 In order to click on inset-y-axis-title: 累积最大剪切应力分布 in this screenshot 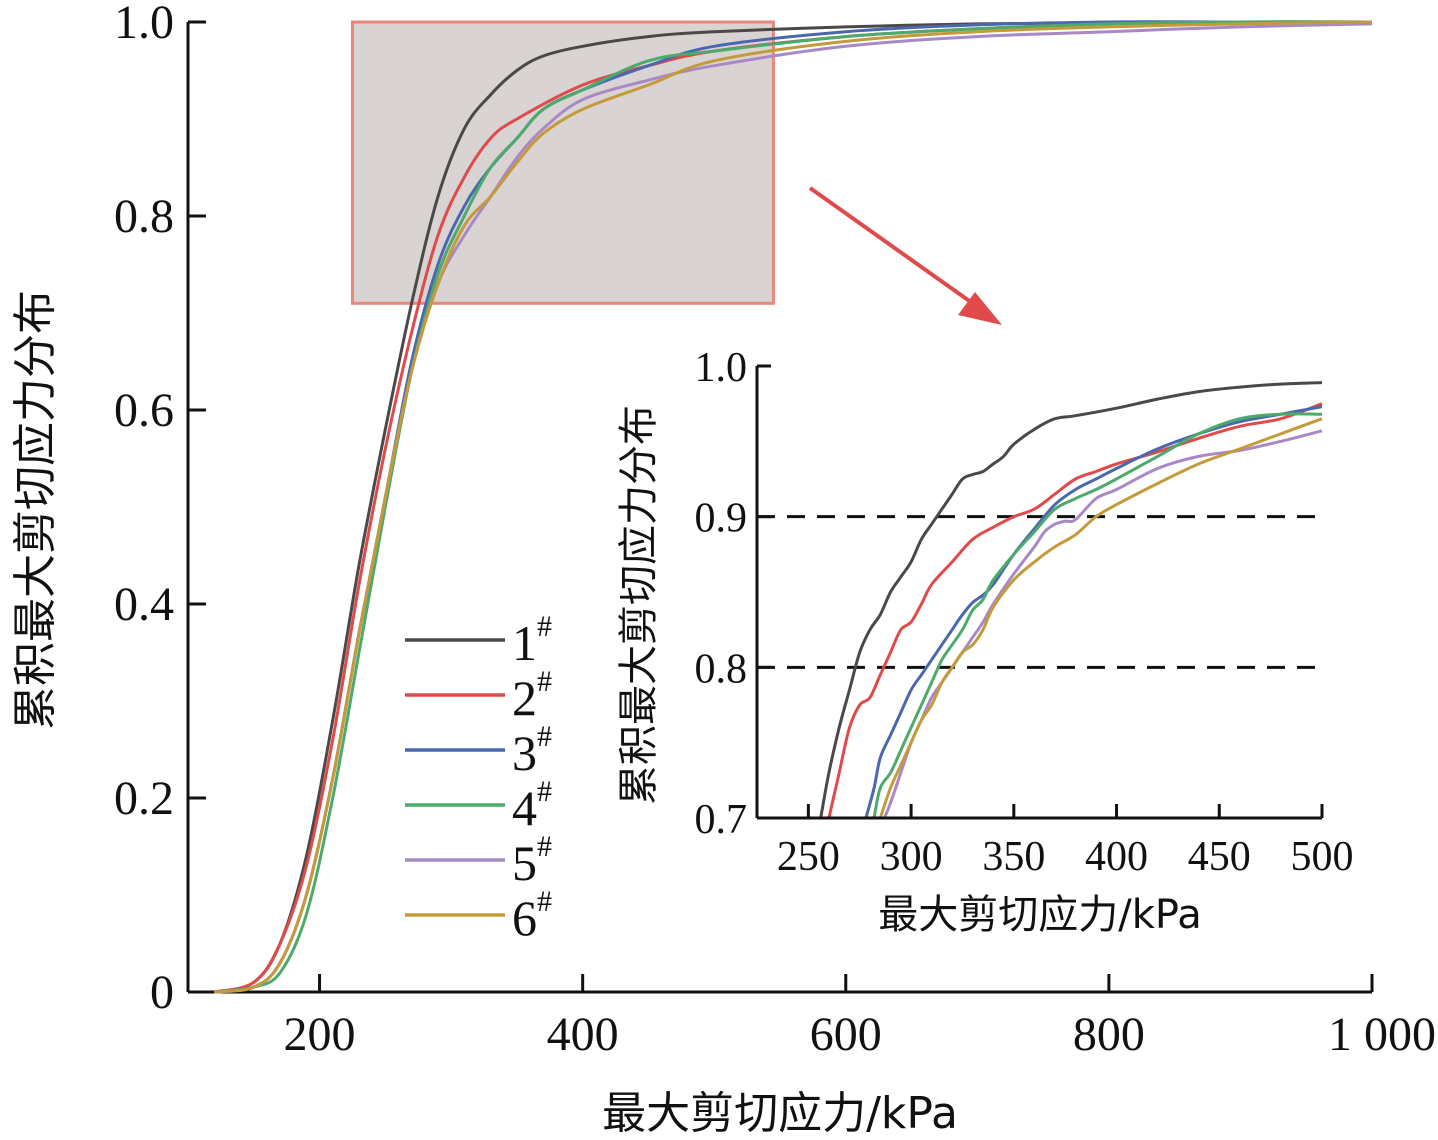, I will do `click(639, 605)`.